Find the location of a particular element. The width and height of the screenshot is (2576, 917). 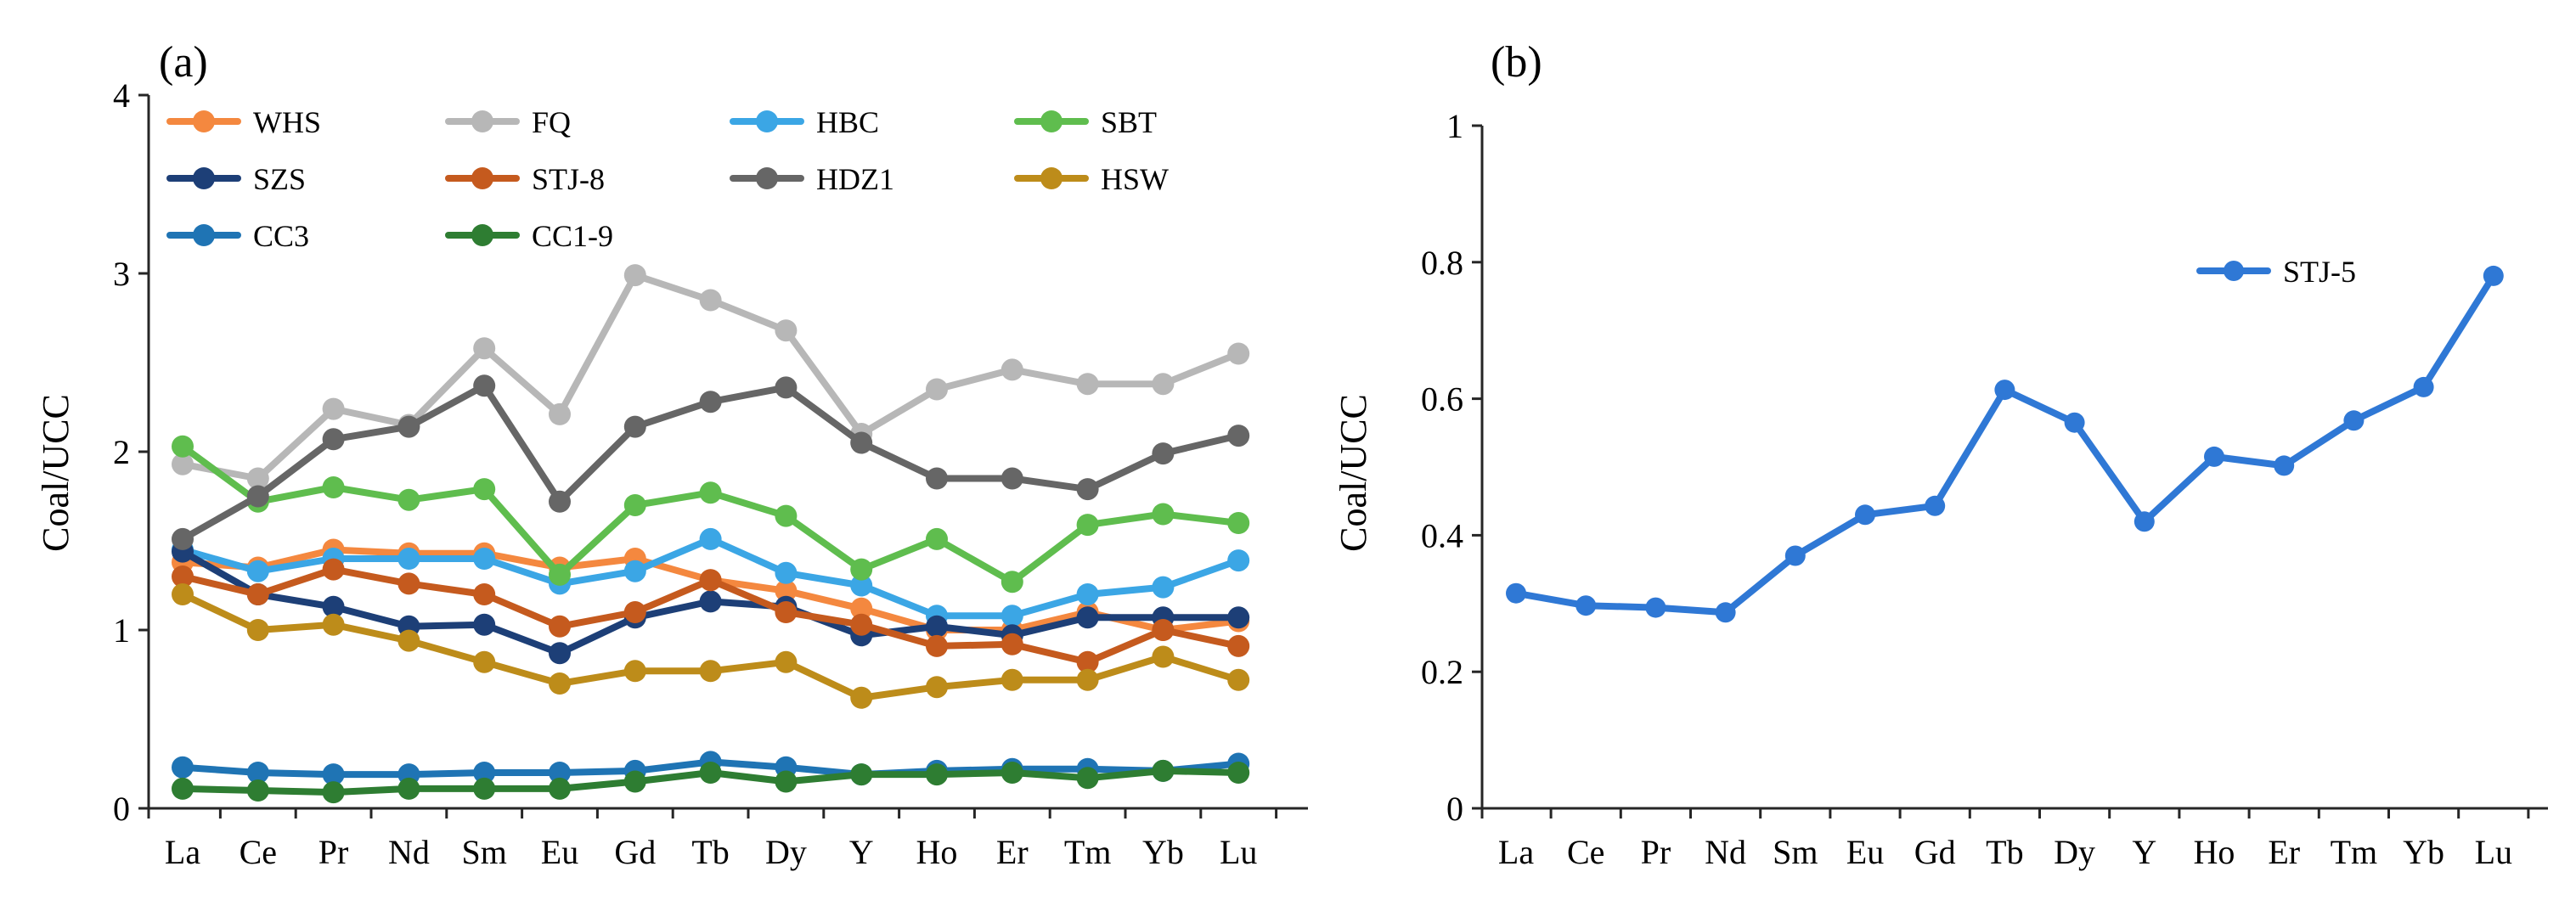

panel-a-x-tick-label: Tb is located at coordinates (710, 852).